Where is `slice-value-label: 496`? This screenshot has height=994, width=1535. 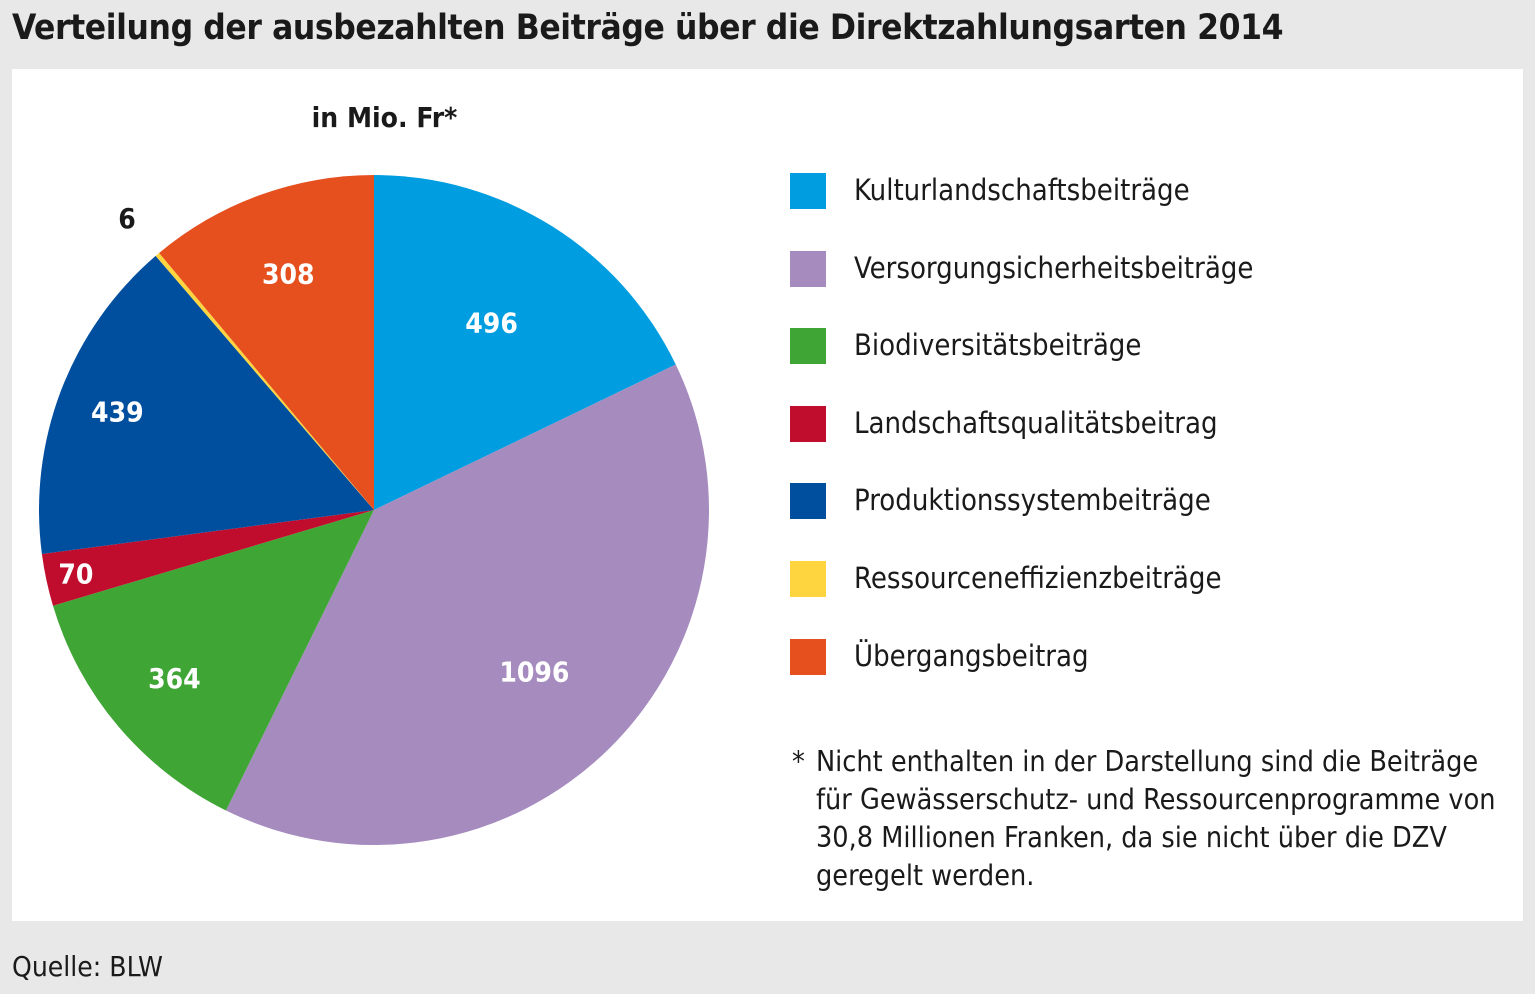 slice-value-label: 496 is located at coordinates (491, 322).